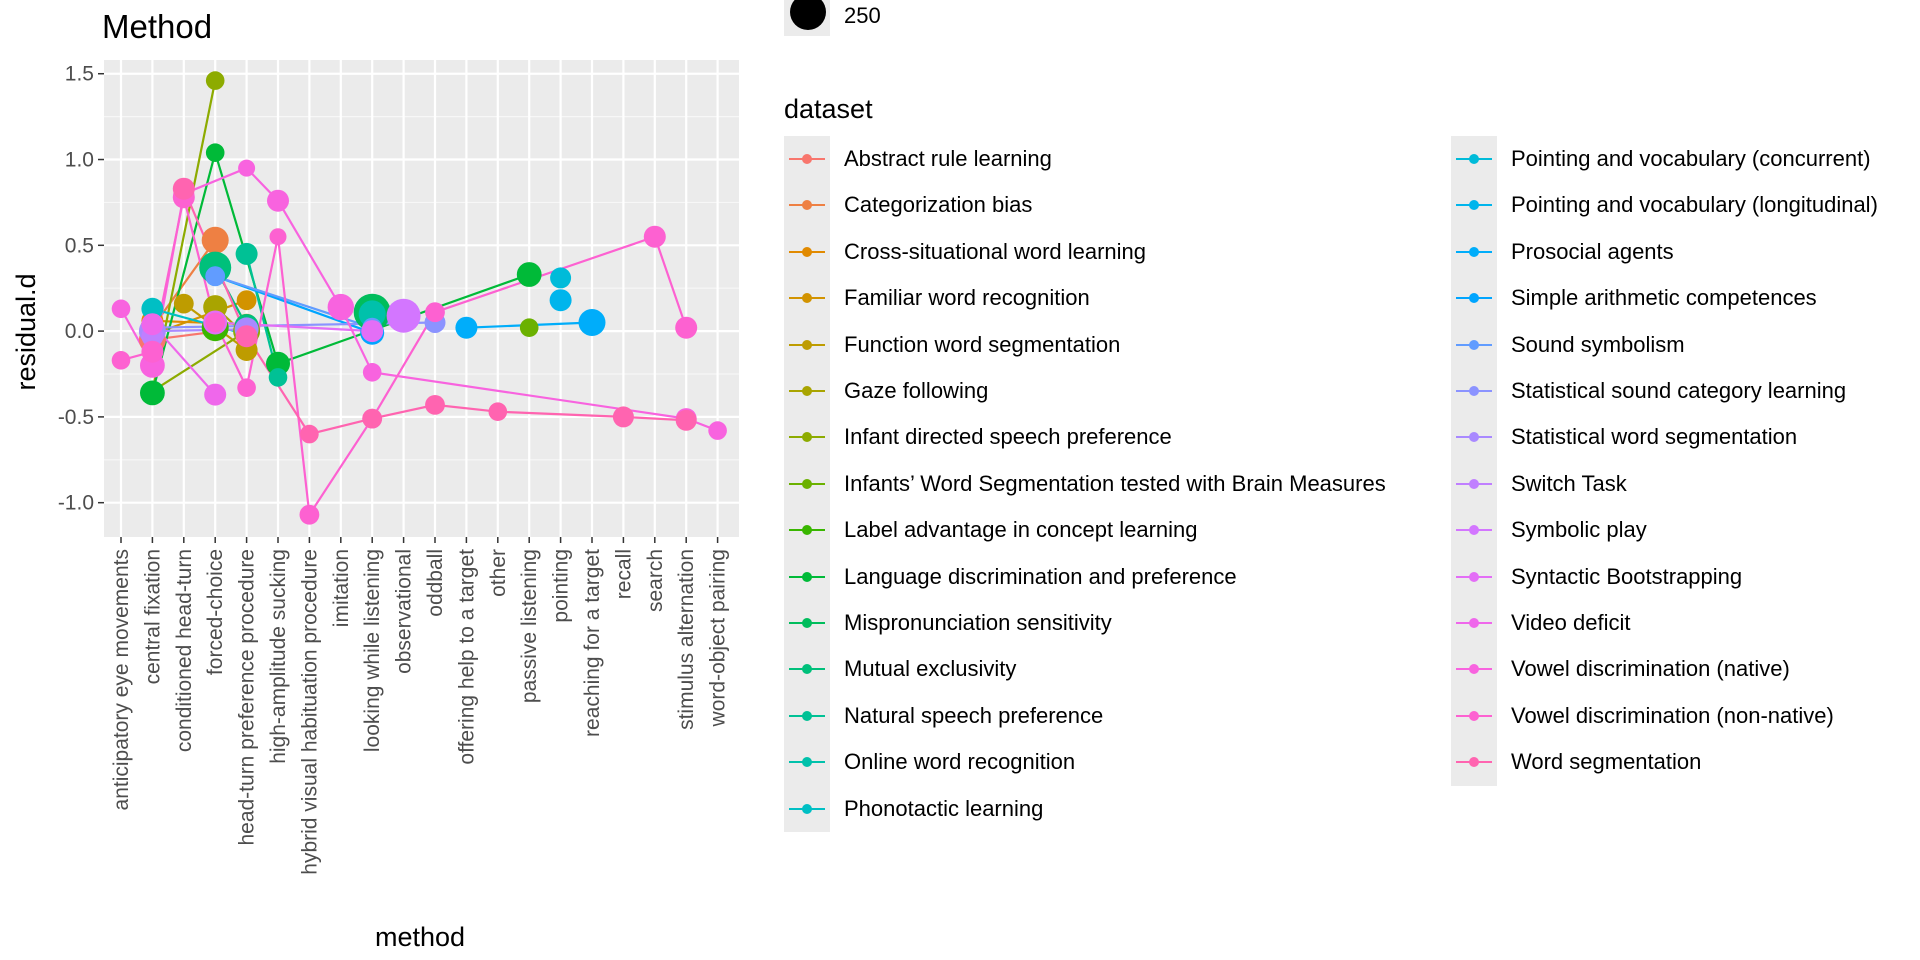 This screenshot has width=1920, height=960. I want to click on chart-title: Method, so click(157, 26).